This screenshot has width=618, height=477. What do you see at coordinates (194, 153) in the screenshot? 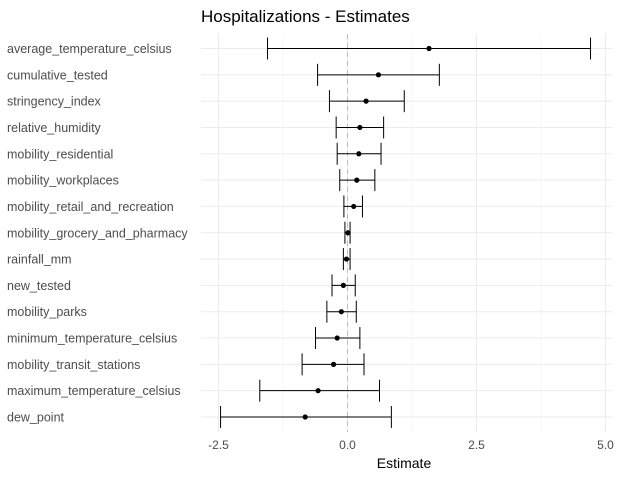
I see `estimate-row: mobility_residential` at bounding box center [194, 153].